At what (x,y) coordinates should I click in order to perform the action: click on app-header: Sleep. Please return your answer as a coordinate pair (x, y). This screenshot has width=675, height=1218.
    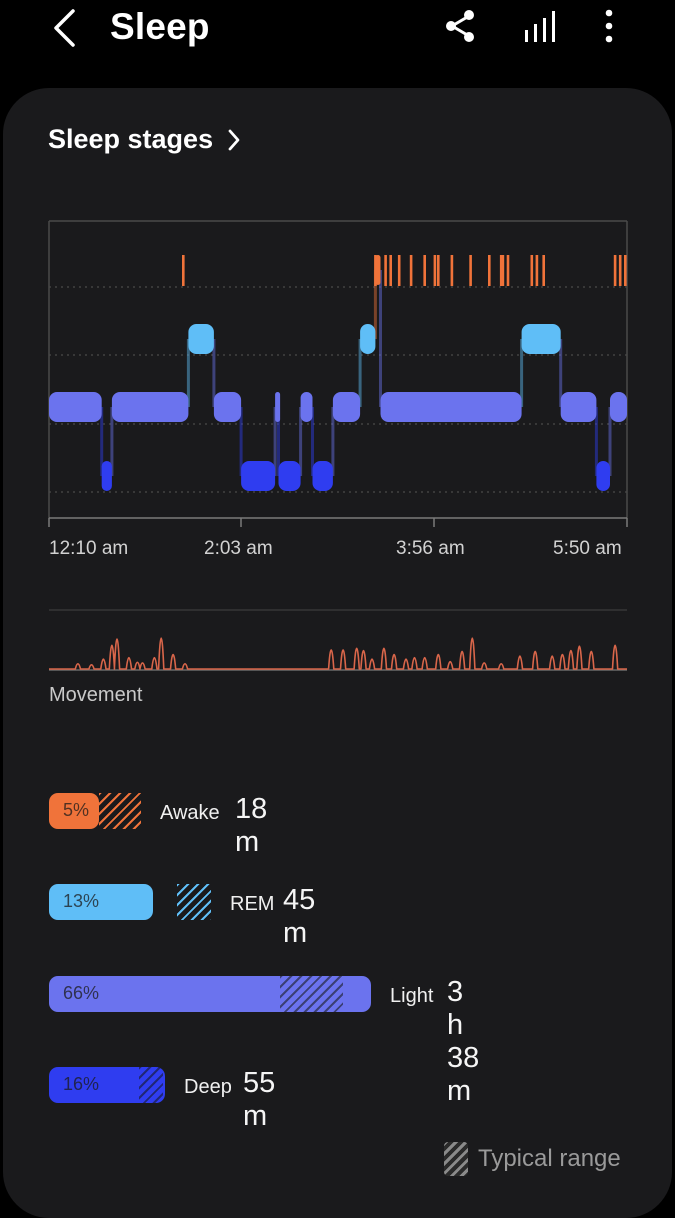
    Looking at the image, I should click on (337, 44).